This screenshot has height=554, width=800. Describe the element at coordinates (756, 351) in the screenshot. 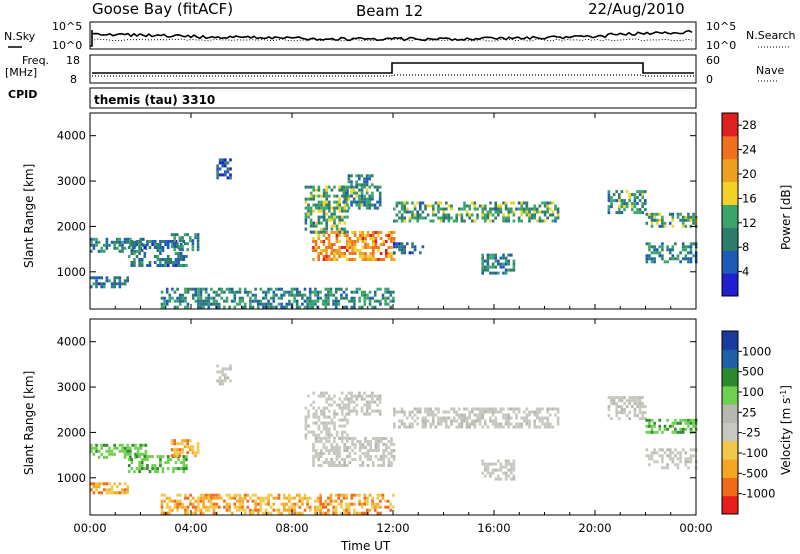

I see `velocity-colorbar-tick: 1000` at that location.